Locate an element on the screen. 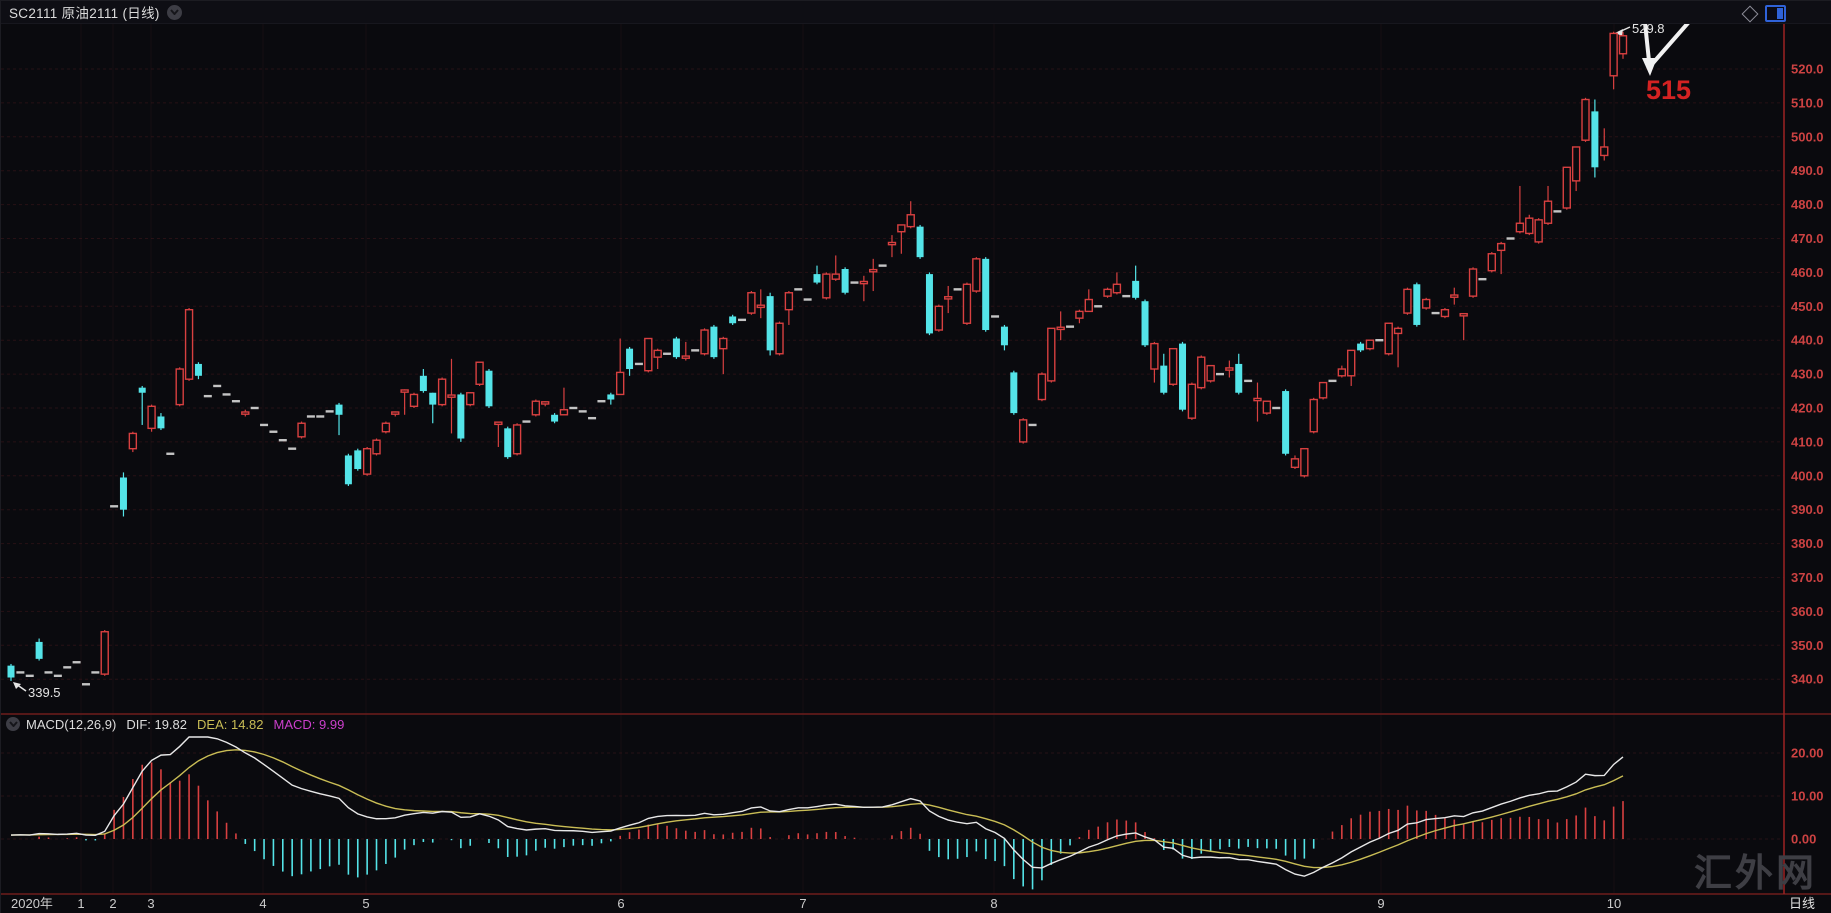 The width and height of the screenshot is (1831, 913). support-annotation: 515 is located at coordinates (1669, 90).